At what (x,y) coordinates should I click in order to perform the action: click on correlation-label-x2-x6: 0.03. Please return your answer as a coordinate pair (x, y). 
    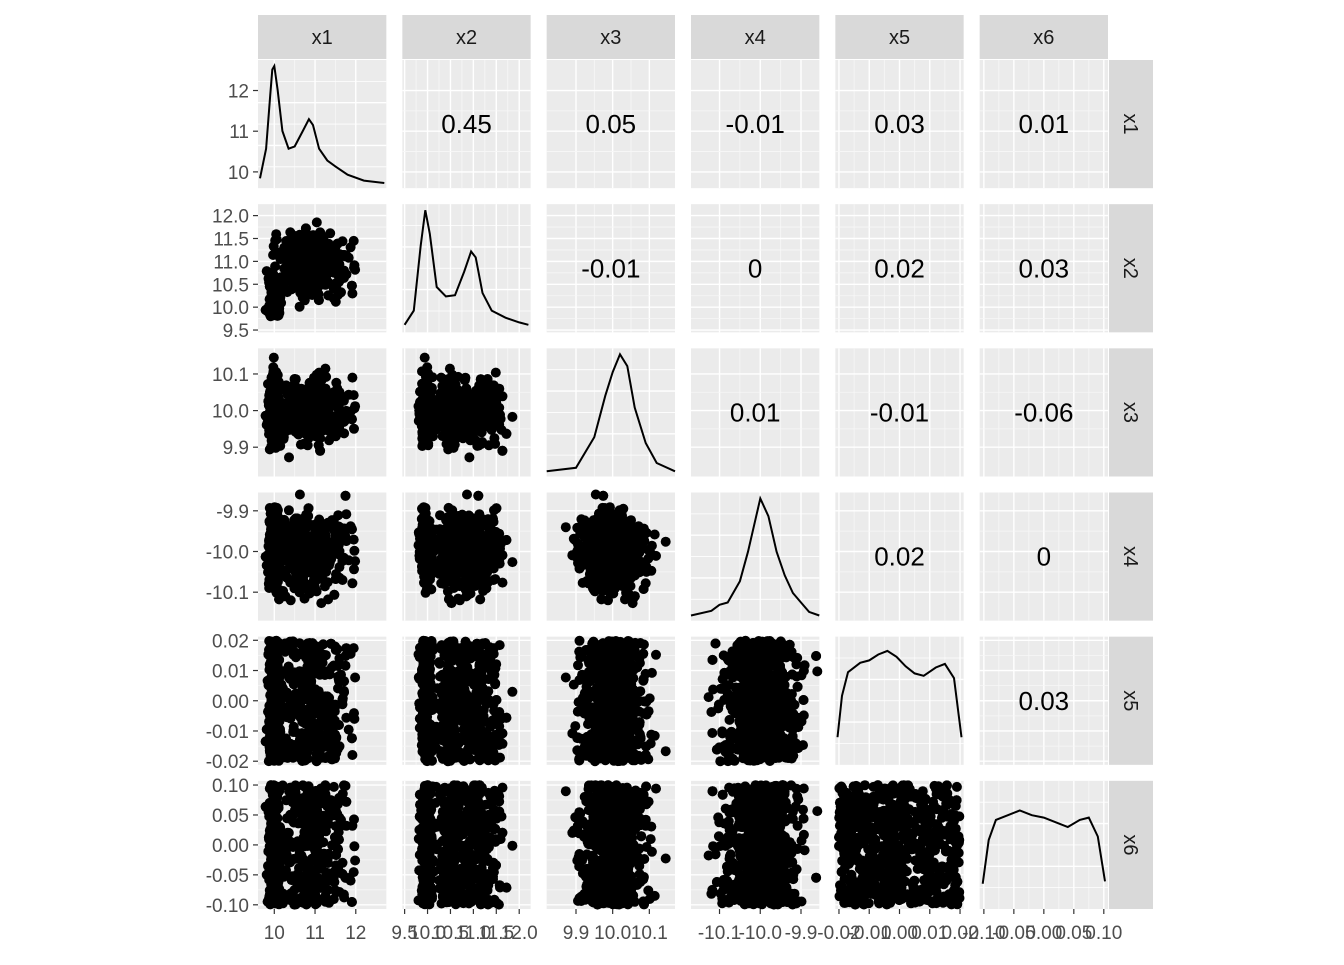
    Looking at the image, I should click on (1044, 268).